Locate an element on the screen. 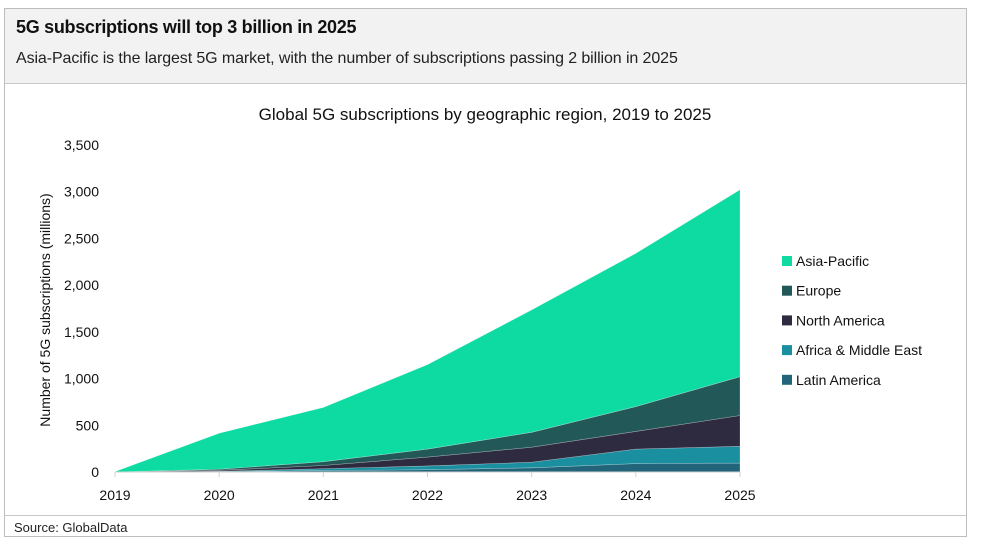 This screenshot has height=547, width=982. y-tick-label: 0 is located at coordinates (95, 472).